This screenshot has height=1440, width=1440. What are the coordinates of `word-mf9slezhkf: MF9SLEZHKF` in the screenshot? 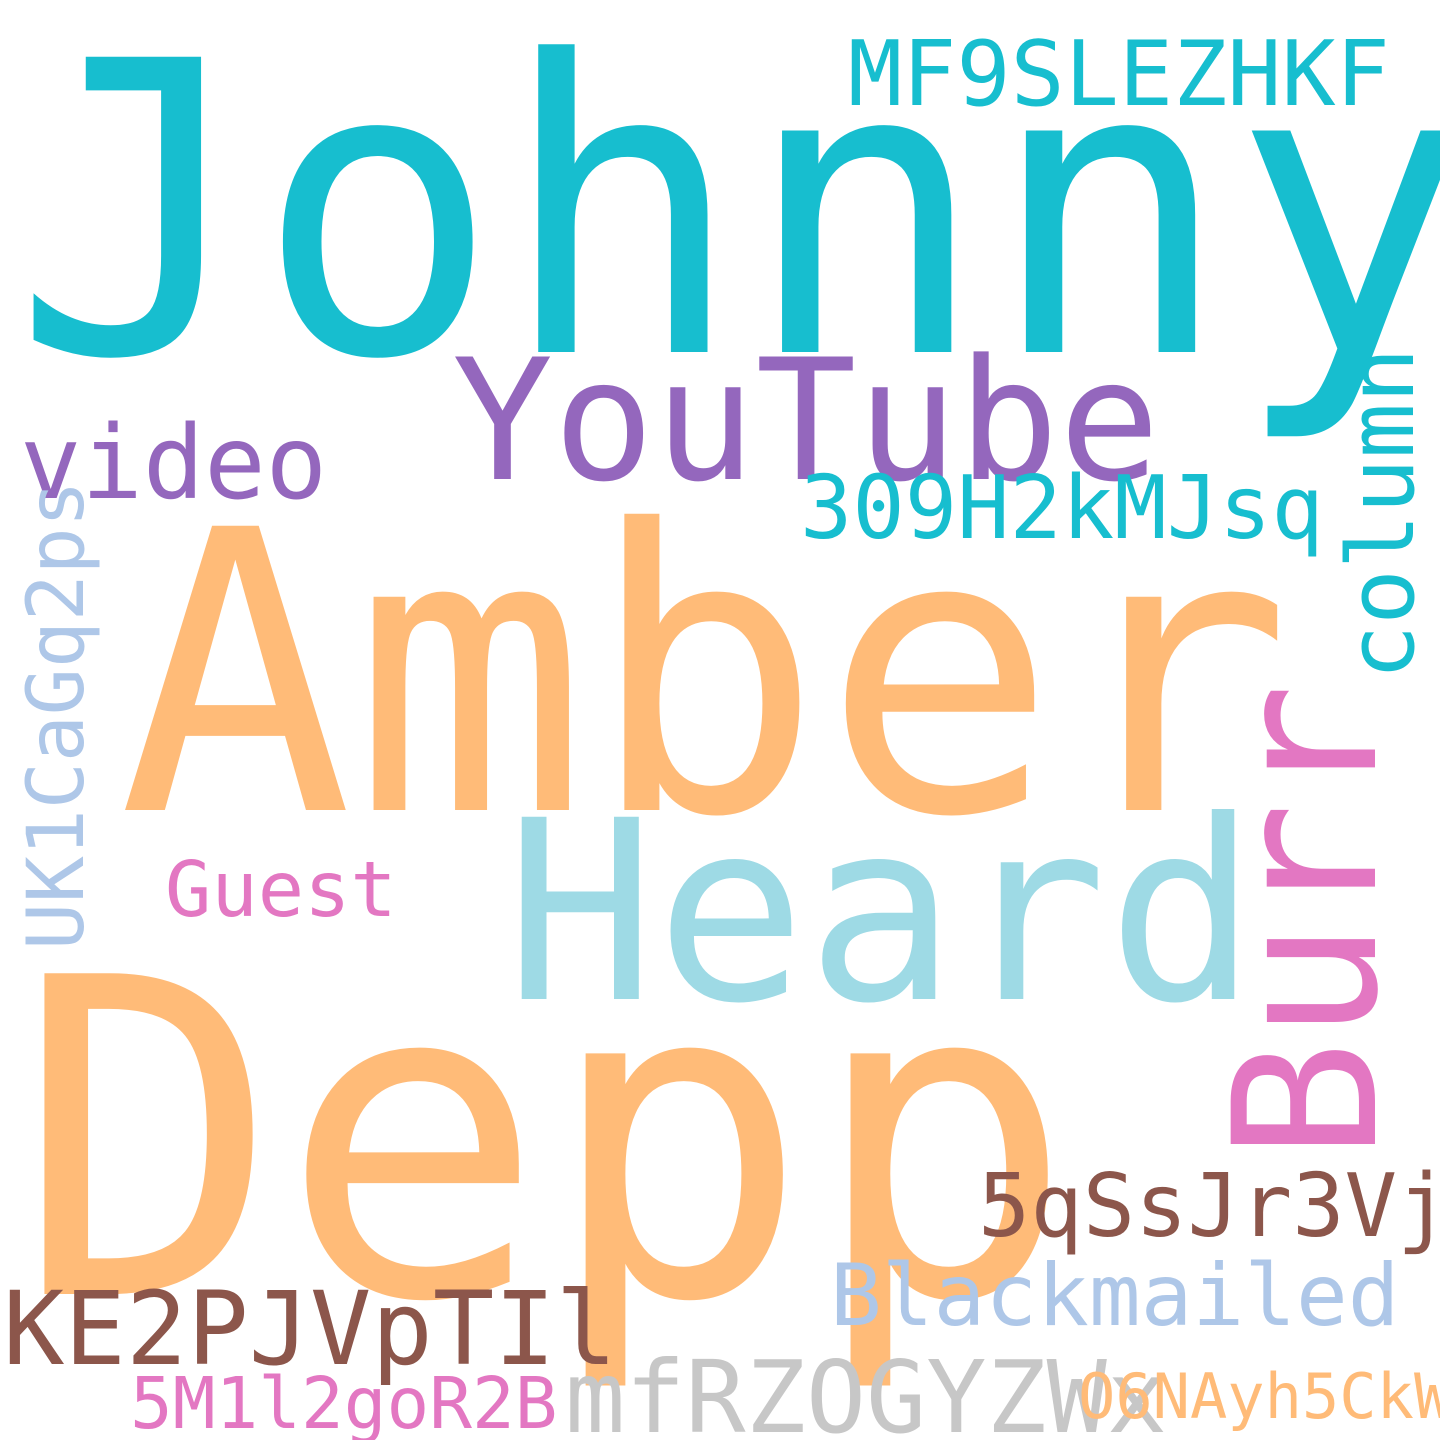 It's located at (1119, 74).